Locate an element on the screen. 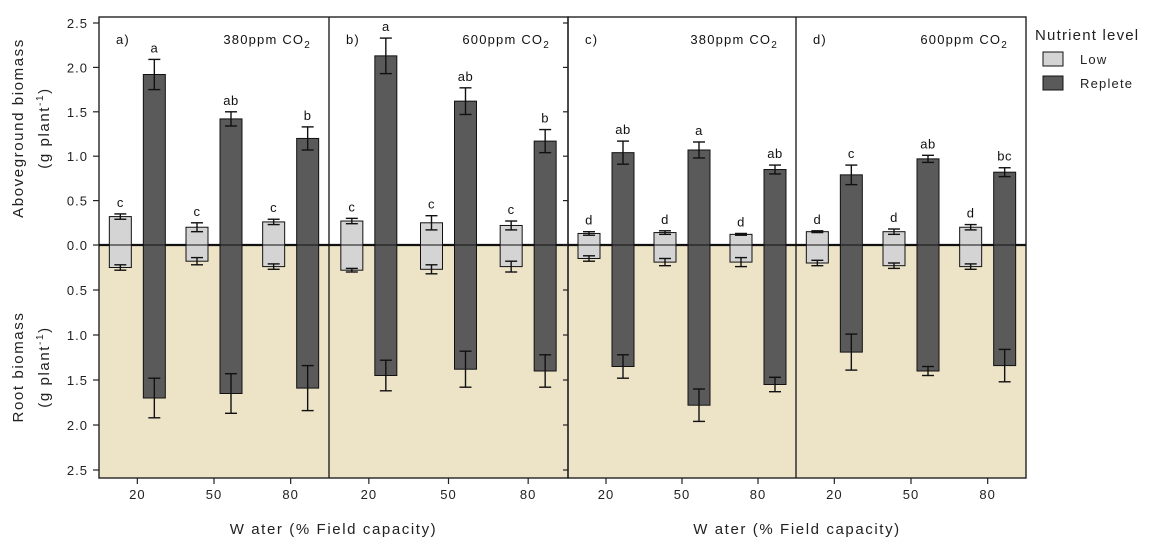 The width and height of the screenshot is (1166, 546). replete-sig-letter-3-1: ab is located at coordinates (927, 143).